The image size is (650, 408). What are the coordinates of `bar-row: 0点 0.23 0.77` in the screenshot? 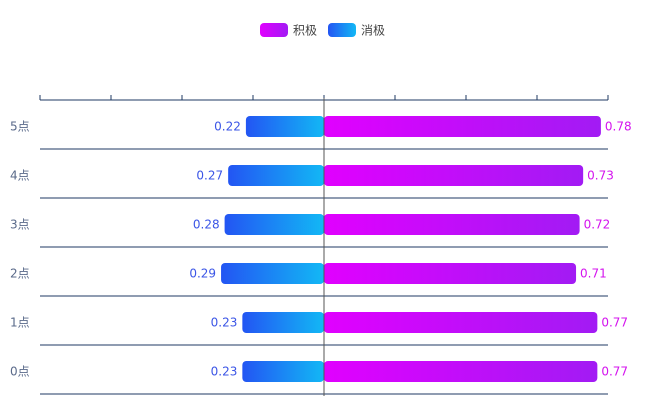 It's located at (319, 378).